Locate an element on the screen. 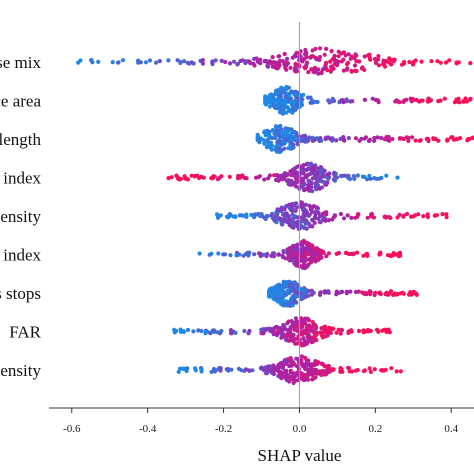  feature-label: index is located at coordinates (22, 178).